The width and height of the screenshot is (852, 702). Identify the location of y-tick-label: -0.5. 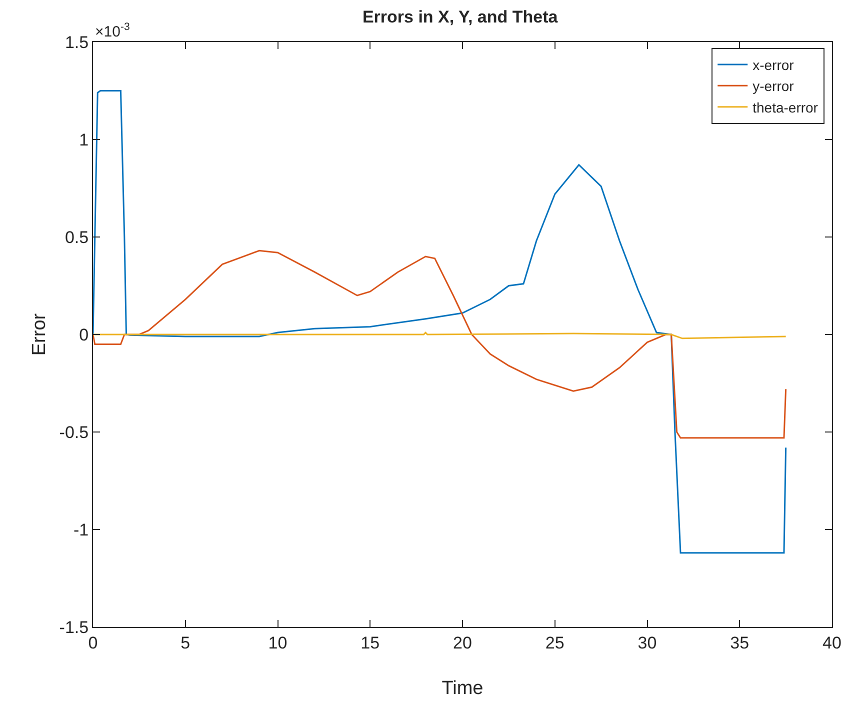
(74, 432).